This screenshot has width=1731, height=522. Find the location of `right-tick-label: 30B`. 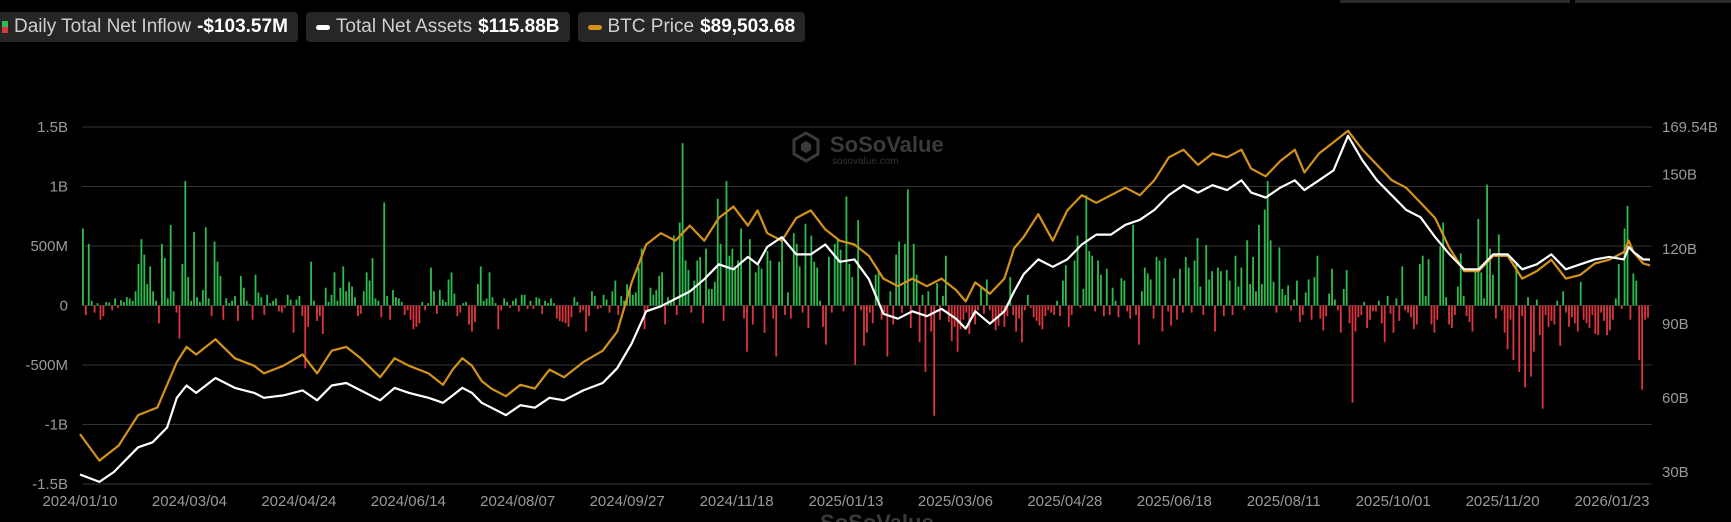

right-tick-label: 30B is located at coordinates (1675, 472).